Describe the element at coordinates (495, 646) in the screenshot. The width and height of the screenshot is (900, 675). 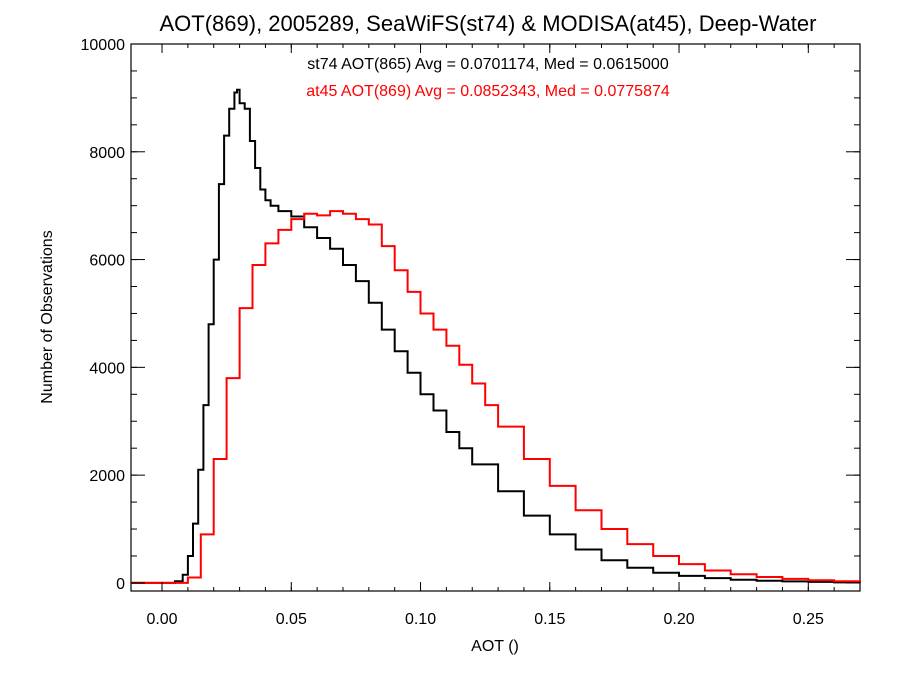
I see `x-axis-label: AOT ()` at that location.